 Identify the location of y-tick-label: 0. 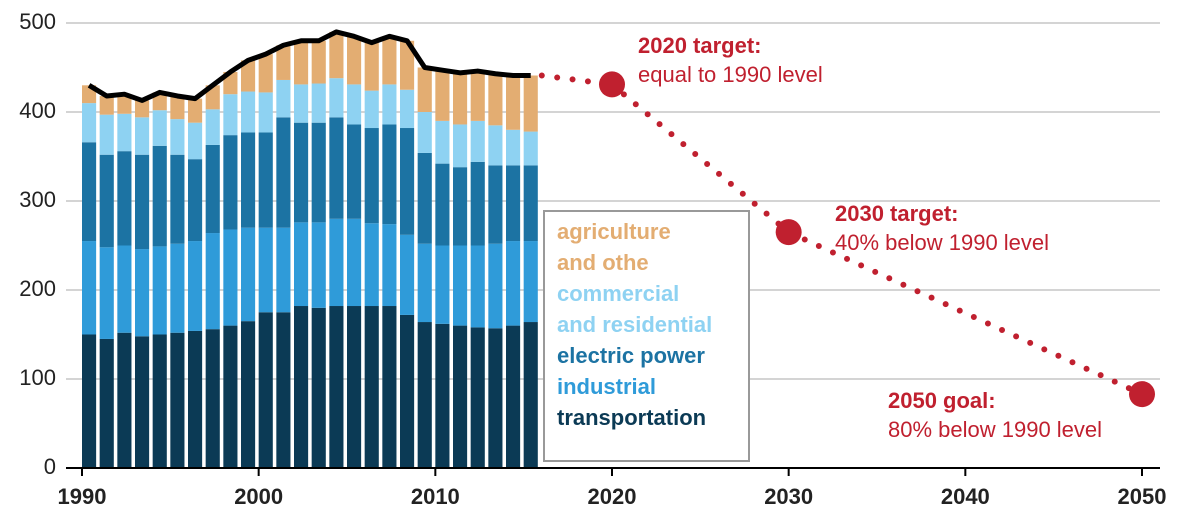
(50, 466).